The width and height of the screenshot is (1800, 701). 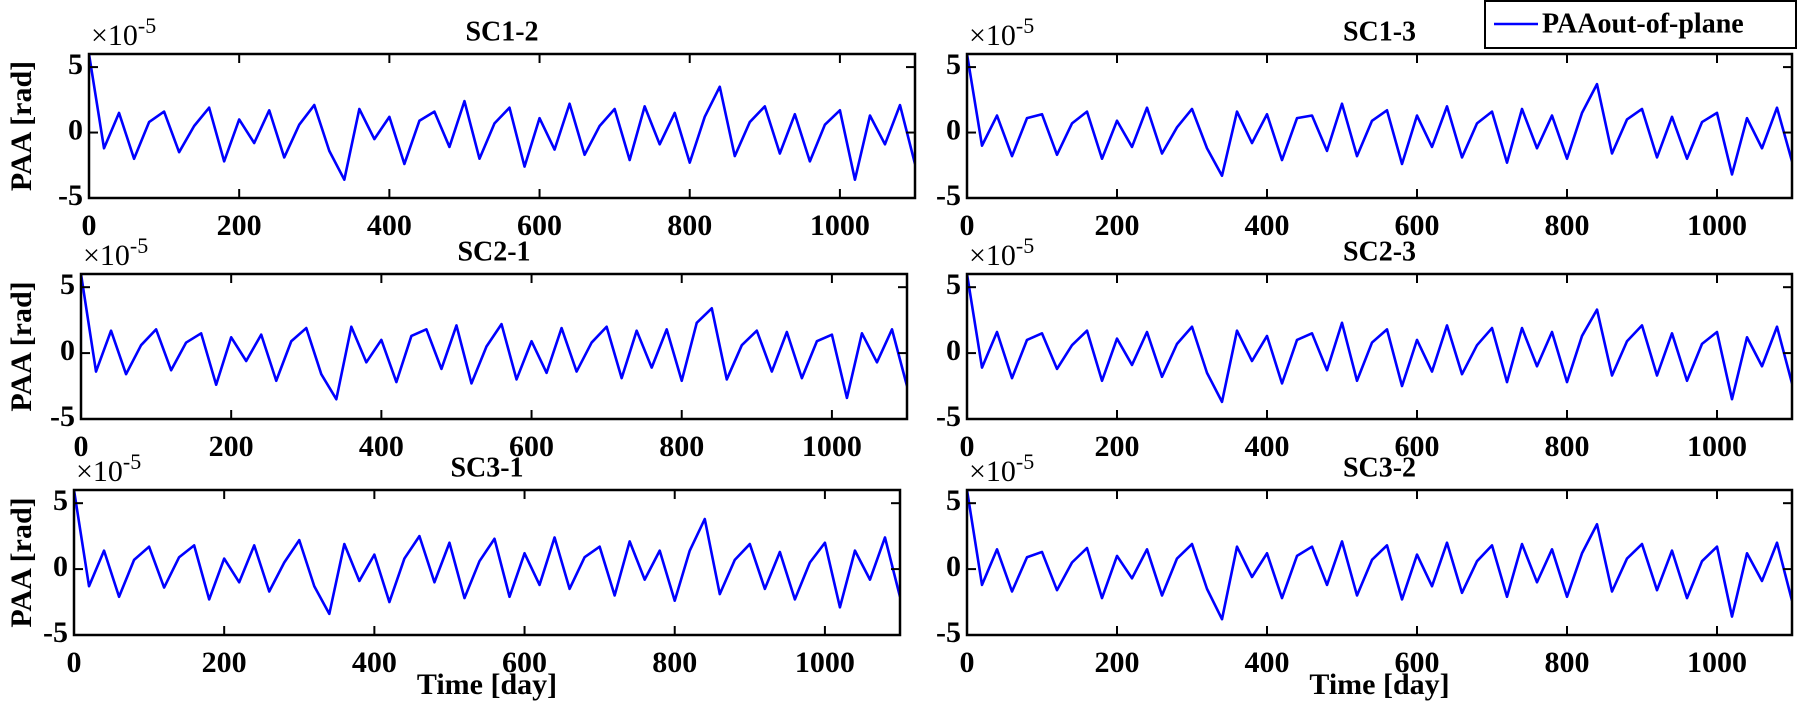 I want to click on legend-label: PAAout-of-plane, so click(x=1643, y=23).